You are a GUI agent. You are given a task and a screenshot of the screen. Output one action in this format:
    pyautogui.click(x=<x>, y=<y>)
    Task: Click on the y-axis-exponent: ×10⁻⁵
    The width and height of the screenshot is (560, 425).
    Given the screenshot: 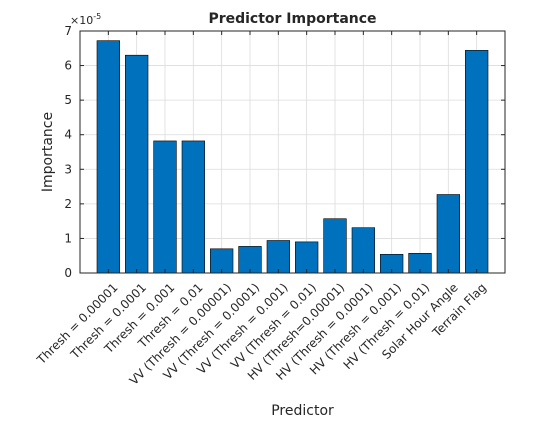 What is the action you would take?
    pyautogui.click(x=85, y=19)
    